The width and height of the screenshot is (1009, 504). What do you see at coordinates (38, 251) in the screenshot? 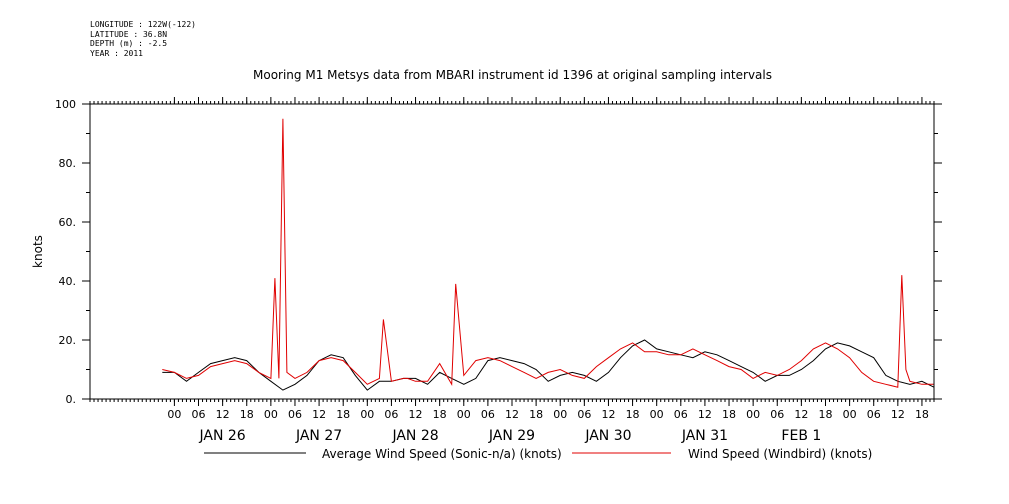
I see `y-axis-label: knots` at bounding box center [38, 251].